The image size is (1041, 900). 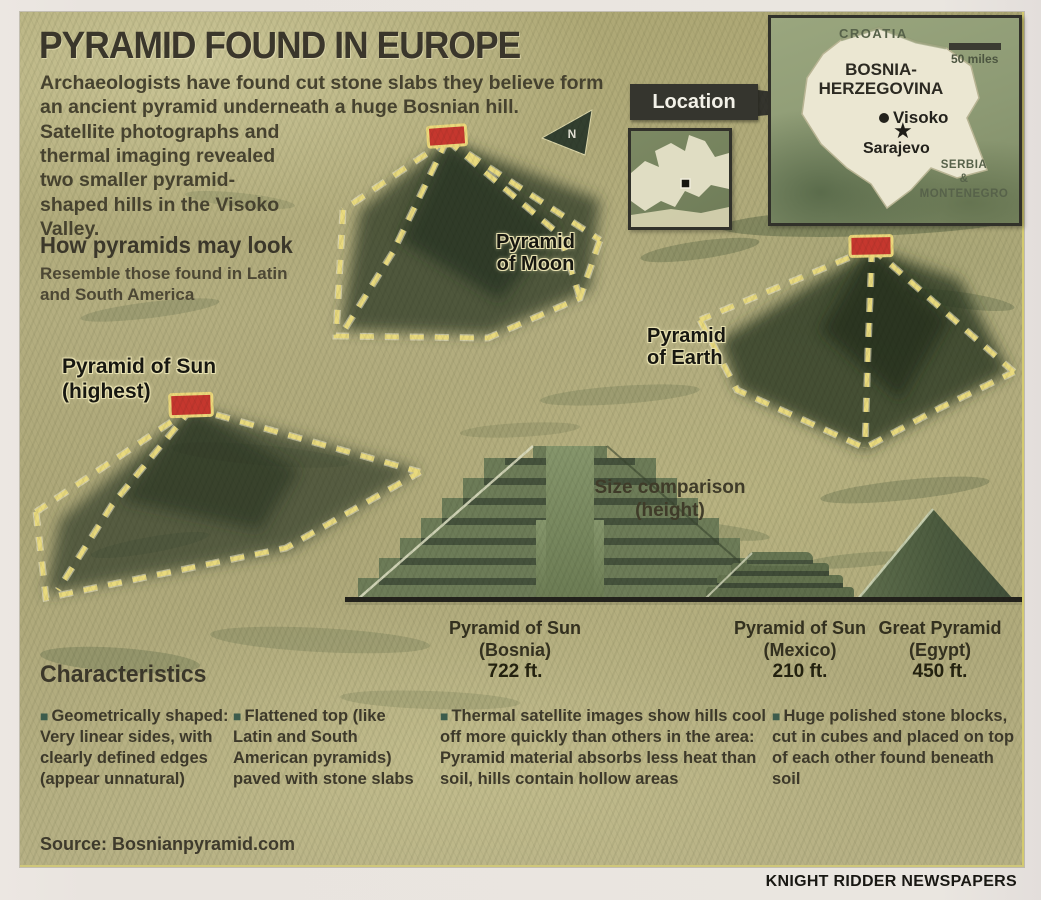 What do you see at coordinates (921, 117) in the screenshot?
I see `map-label-visoko: Visoko` at bounding box center [921, 117].